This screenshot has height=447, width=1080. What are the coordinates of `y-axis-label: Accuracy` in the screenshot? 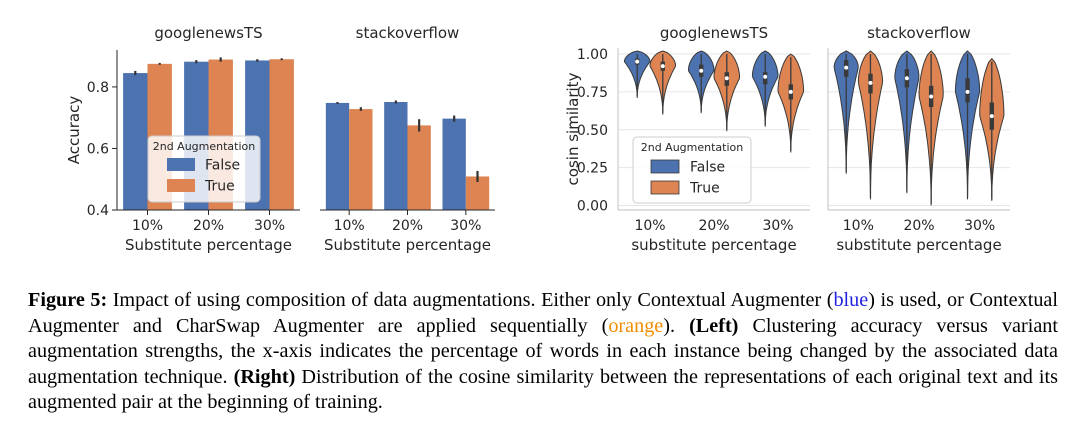 It's located at (74, 130).